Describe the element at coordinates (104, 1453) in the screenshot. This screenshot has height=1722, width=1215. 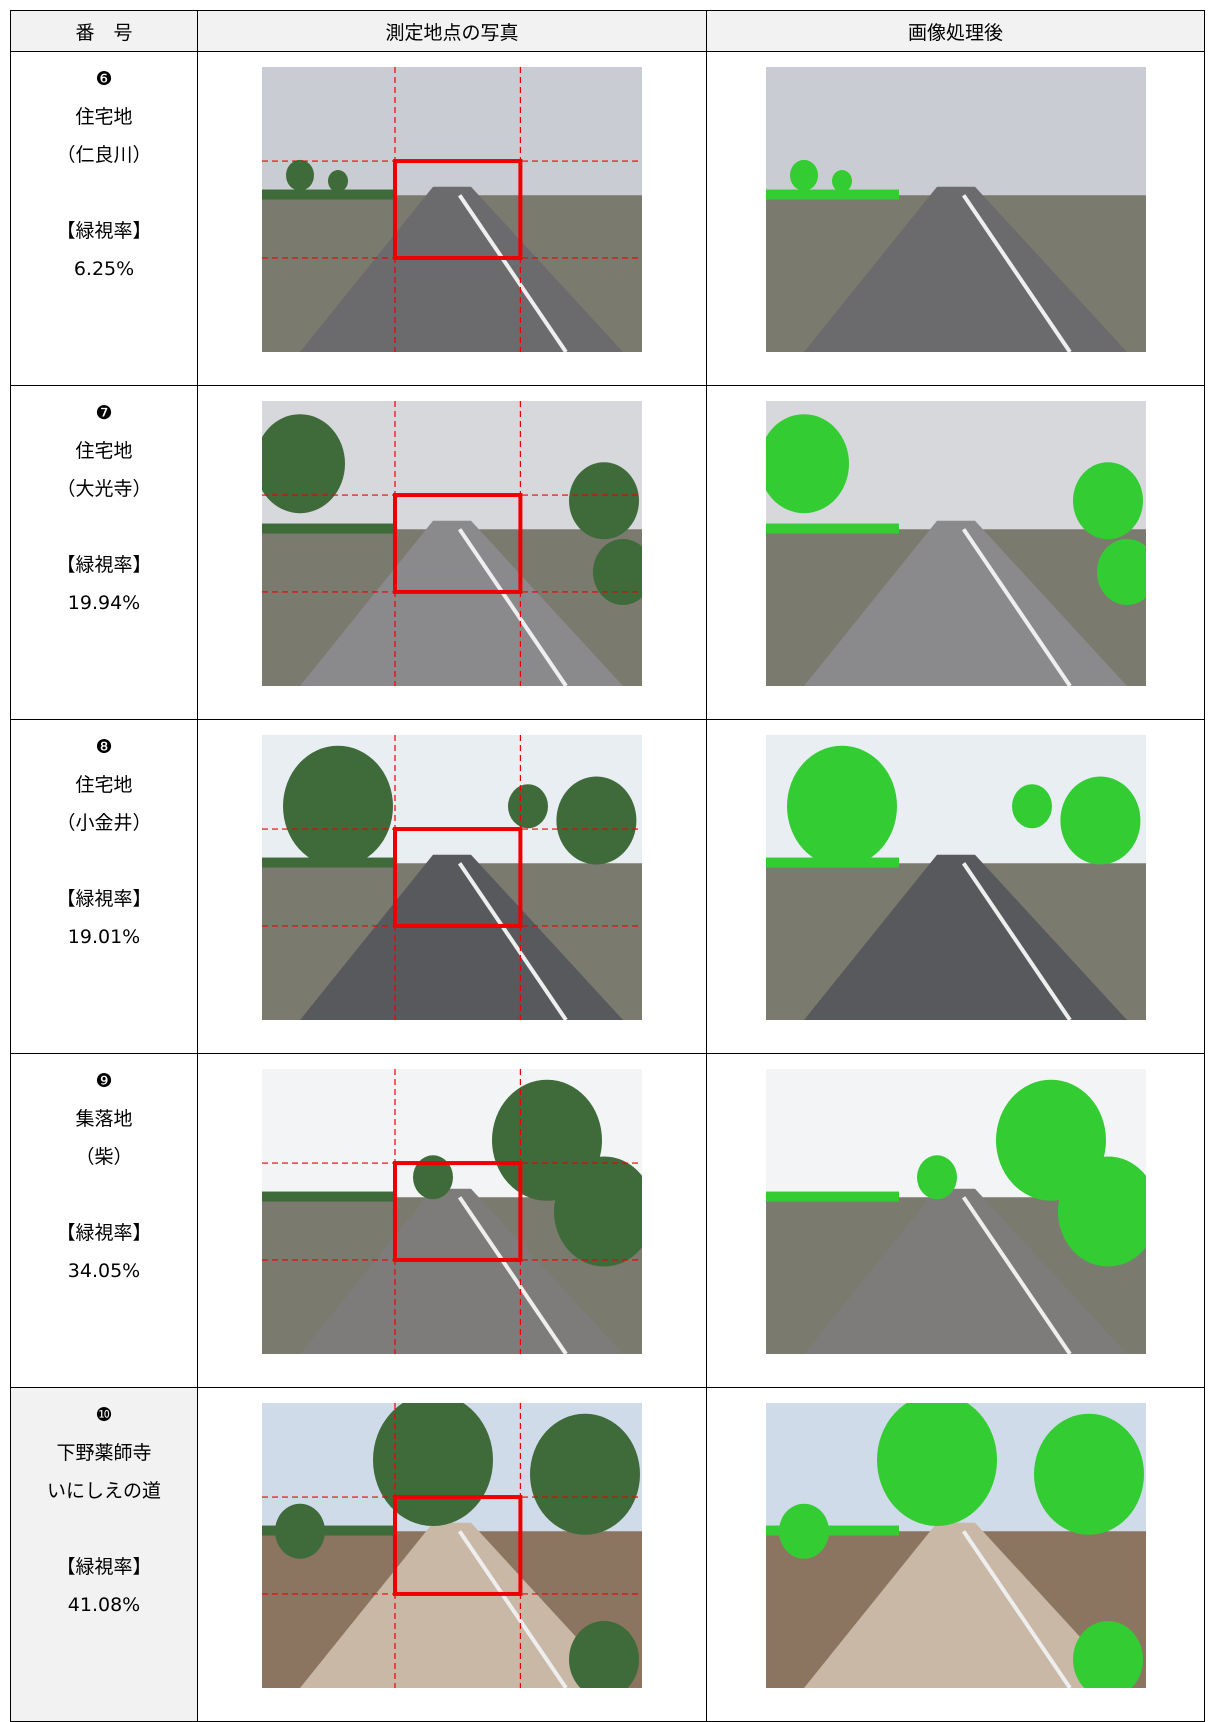
I see `category: 下野薬師寺` at that location.